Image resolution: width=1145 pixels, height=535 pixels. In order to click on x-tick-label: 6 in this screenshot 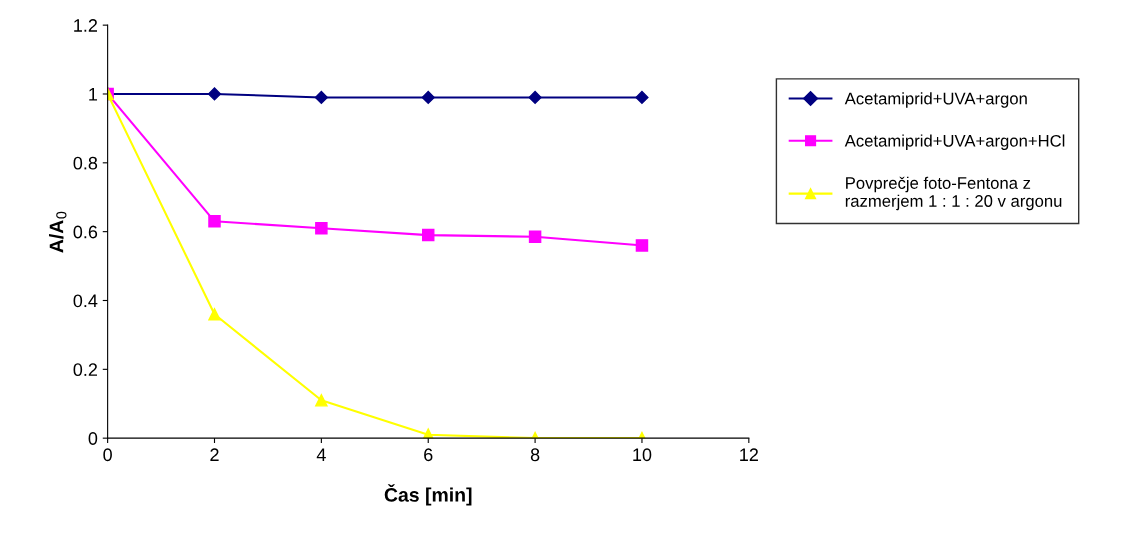, I will do `click(428, 455)`.